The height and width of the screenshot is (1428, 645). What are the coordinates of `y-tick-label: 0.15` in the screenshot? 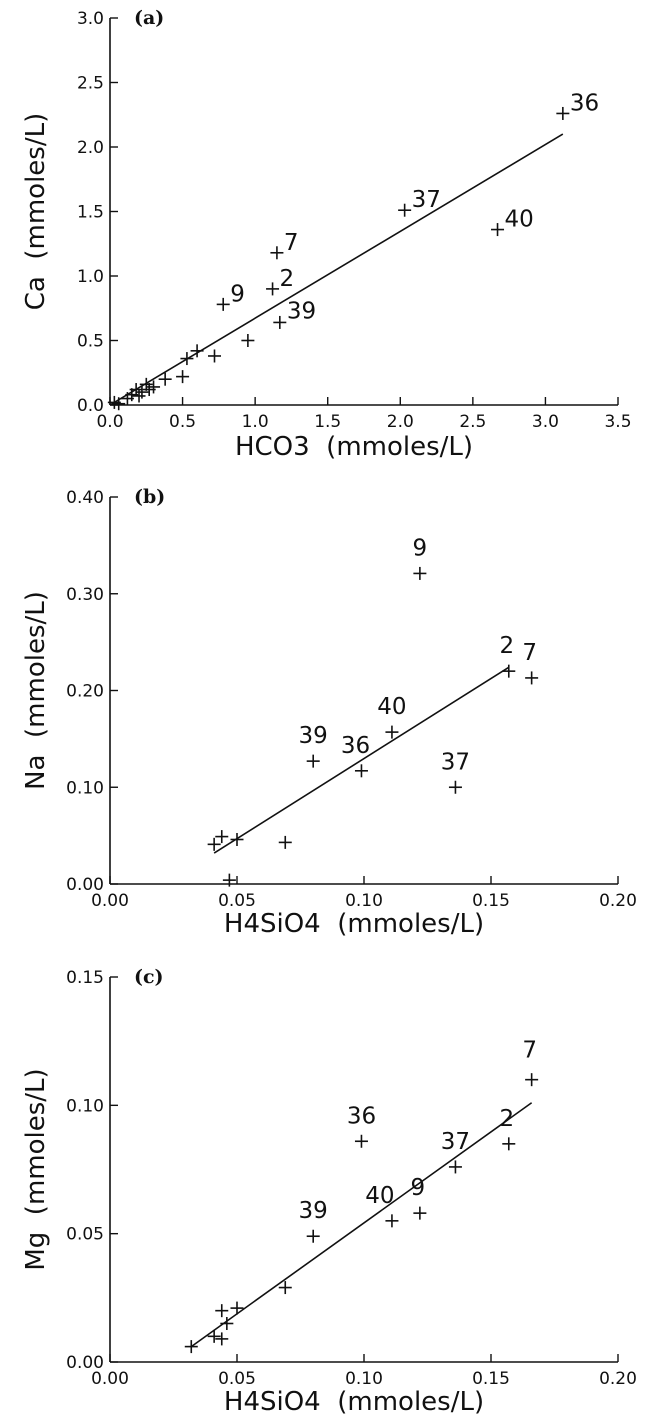 It's located at (85, 978).